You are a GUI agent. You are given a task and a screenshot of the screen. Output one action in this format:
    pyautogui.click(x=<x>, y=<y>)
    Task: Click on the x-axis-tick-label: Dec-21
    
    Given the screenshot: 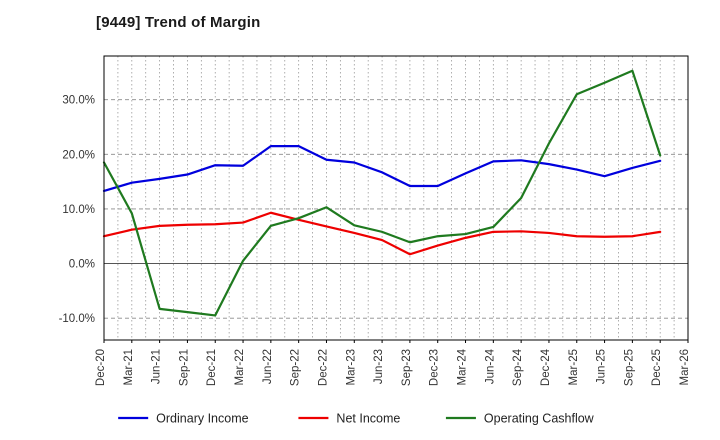 What is the action you would take?
    pyautogui.click(x=212, y=367)
    